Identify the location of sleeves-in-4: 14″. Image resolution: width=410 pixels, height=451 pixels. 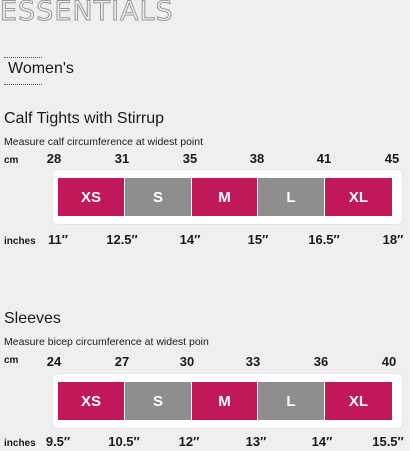
(322, 441).